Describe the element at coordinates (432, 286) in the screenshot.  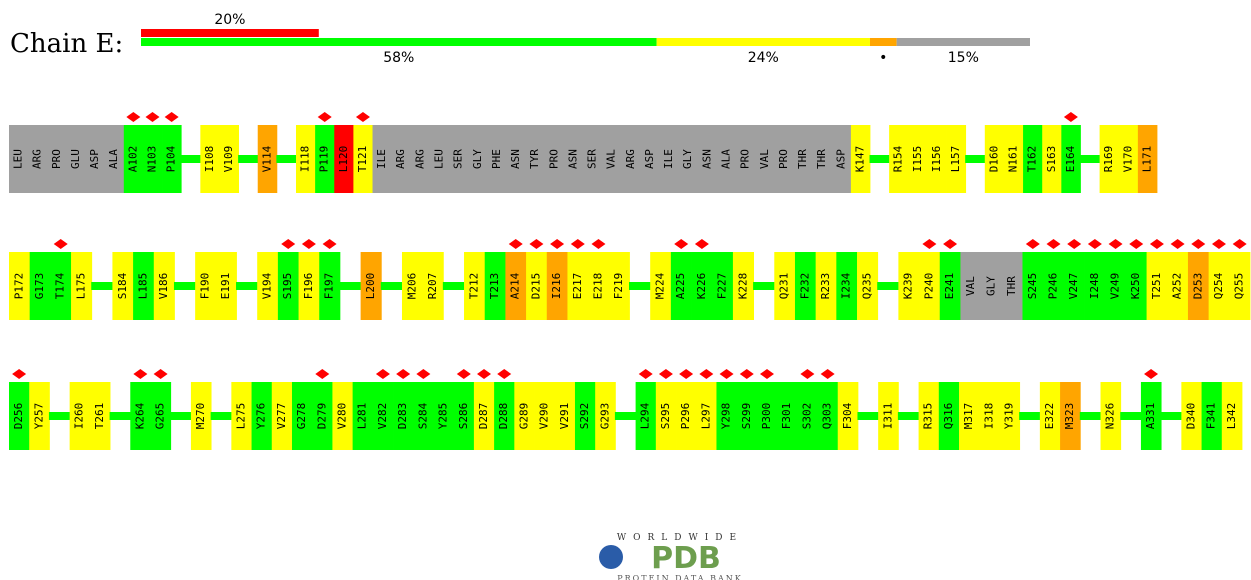
I see `residue-label: R207` at that location.